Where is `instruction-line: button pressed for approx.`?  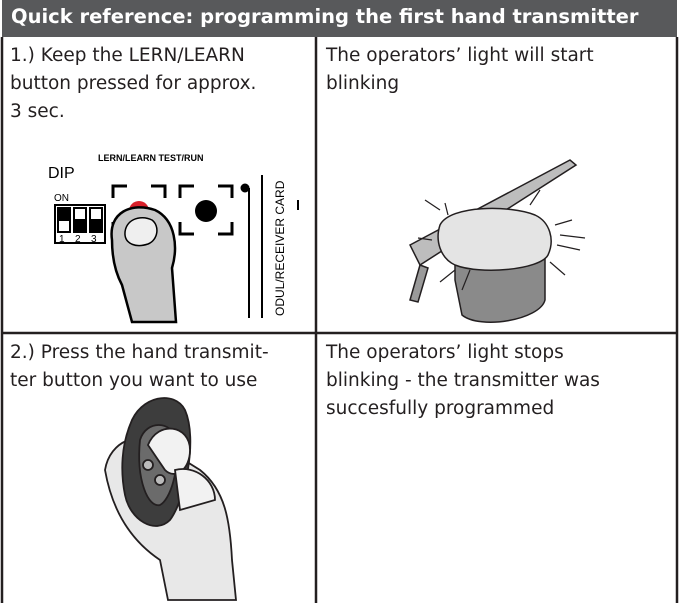
instruction-line: button pressed for approx. is located at coordinates (133, 83).